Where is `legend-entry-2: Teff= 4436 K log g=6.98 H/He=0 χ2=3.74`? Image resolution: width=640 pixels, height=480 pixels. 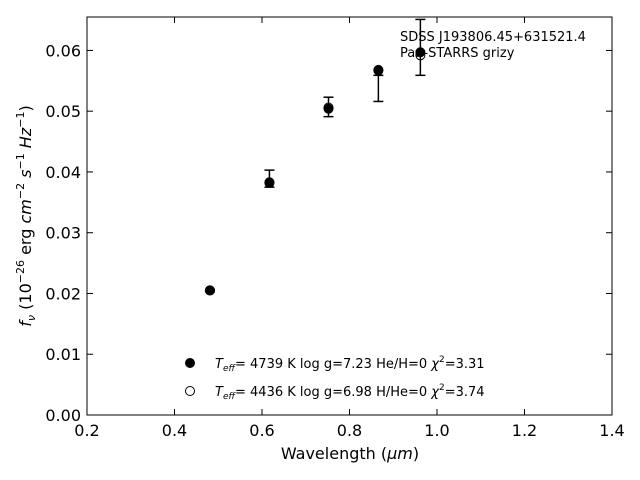
legend-entry-2: Teff= 4436 K log g=6.98 H/He=0 χ2=3.74 is located at coordinates (350, 392).